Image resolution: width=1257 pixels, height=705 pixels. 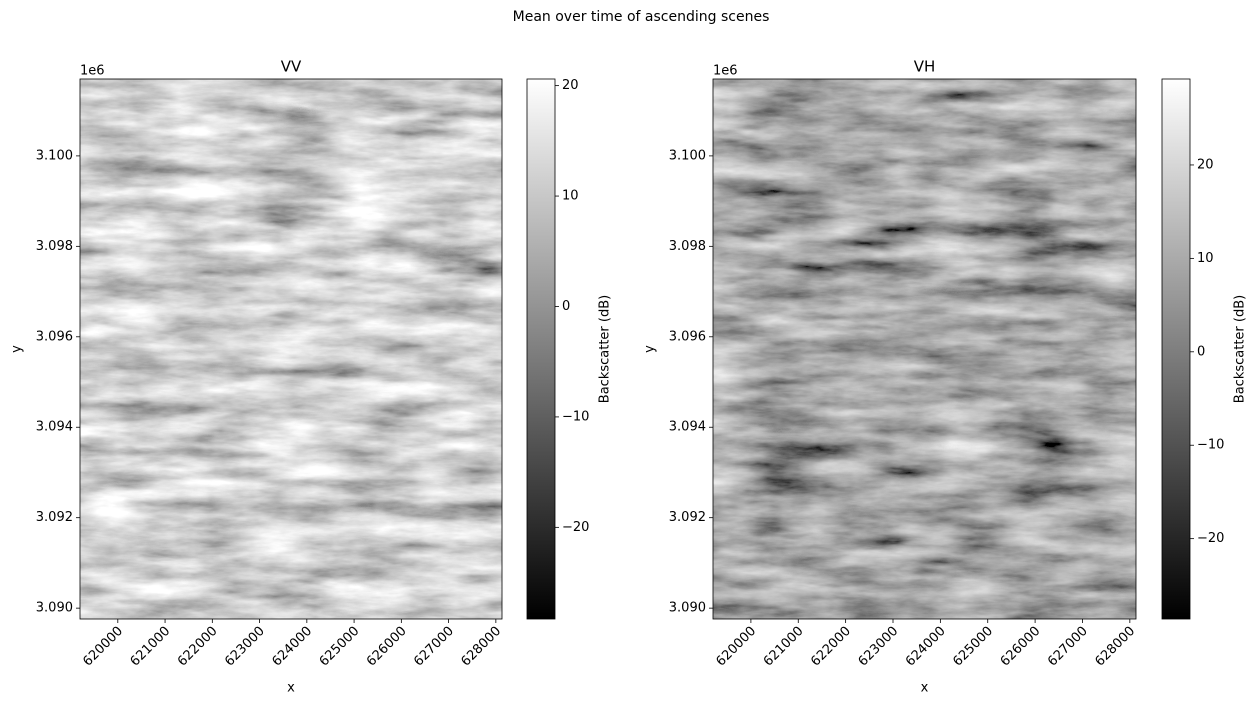 What do you see at coordinates (925, 67) in the screenshot?
I see `axes-title: VH` at bounding box center [925, 67].